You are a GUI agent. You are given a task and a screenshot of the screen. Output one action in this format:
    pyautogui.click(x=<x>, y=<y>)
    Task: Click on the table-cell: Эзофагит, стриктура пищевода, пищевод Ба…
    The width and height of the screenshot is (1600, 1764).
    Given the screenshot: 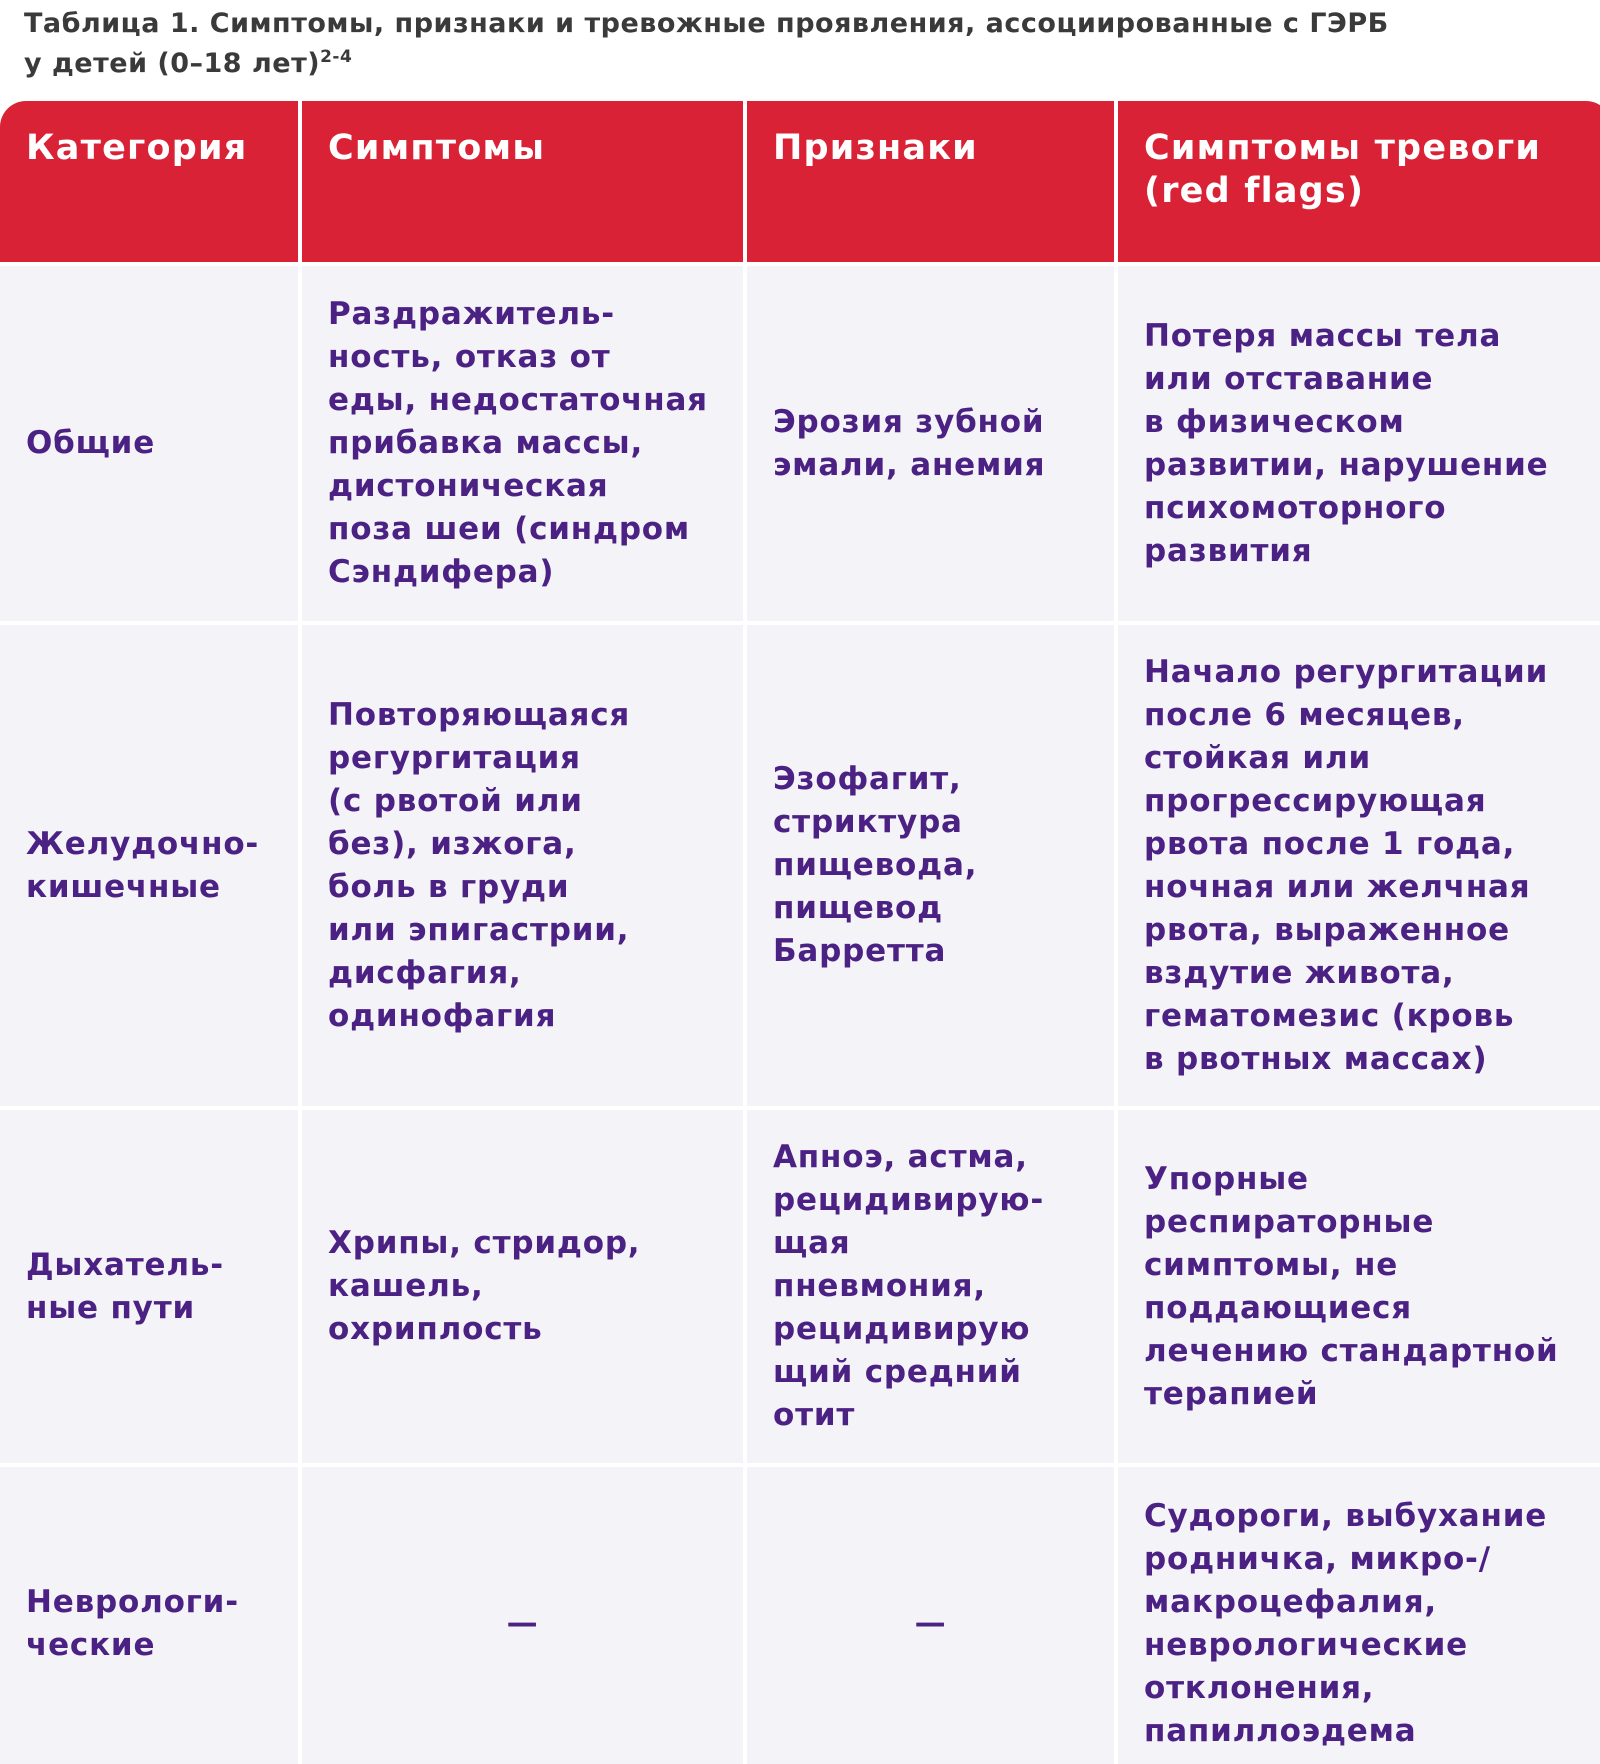 What is the action you would take?
    pyautogui.click(x=930, y=865)
    